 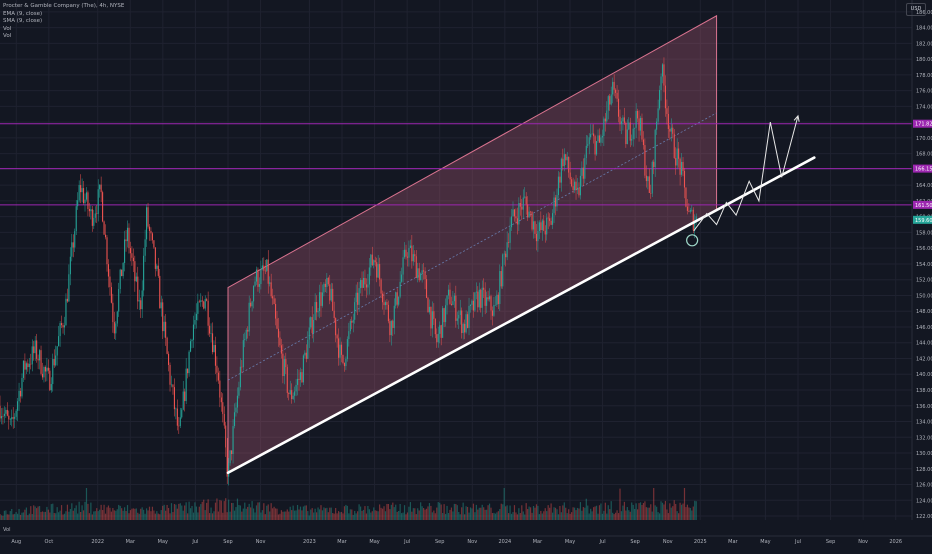 What do you see at coordinates (924, 438) in the screenshot?
I see `price-tick-label: 132.00` at bounding box center [924, 438].